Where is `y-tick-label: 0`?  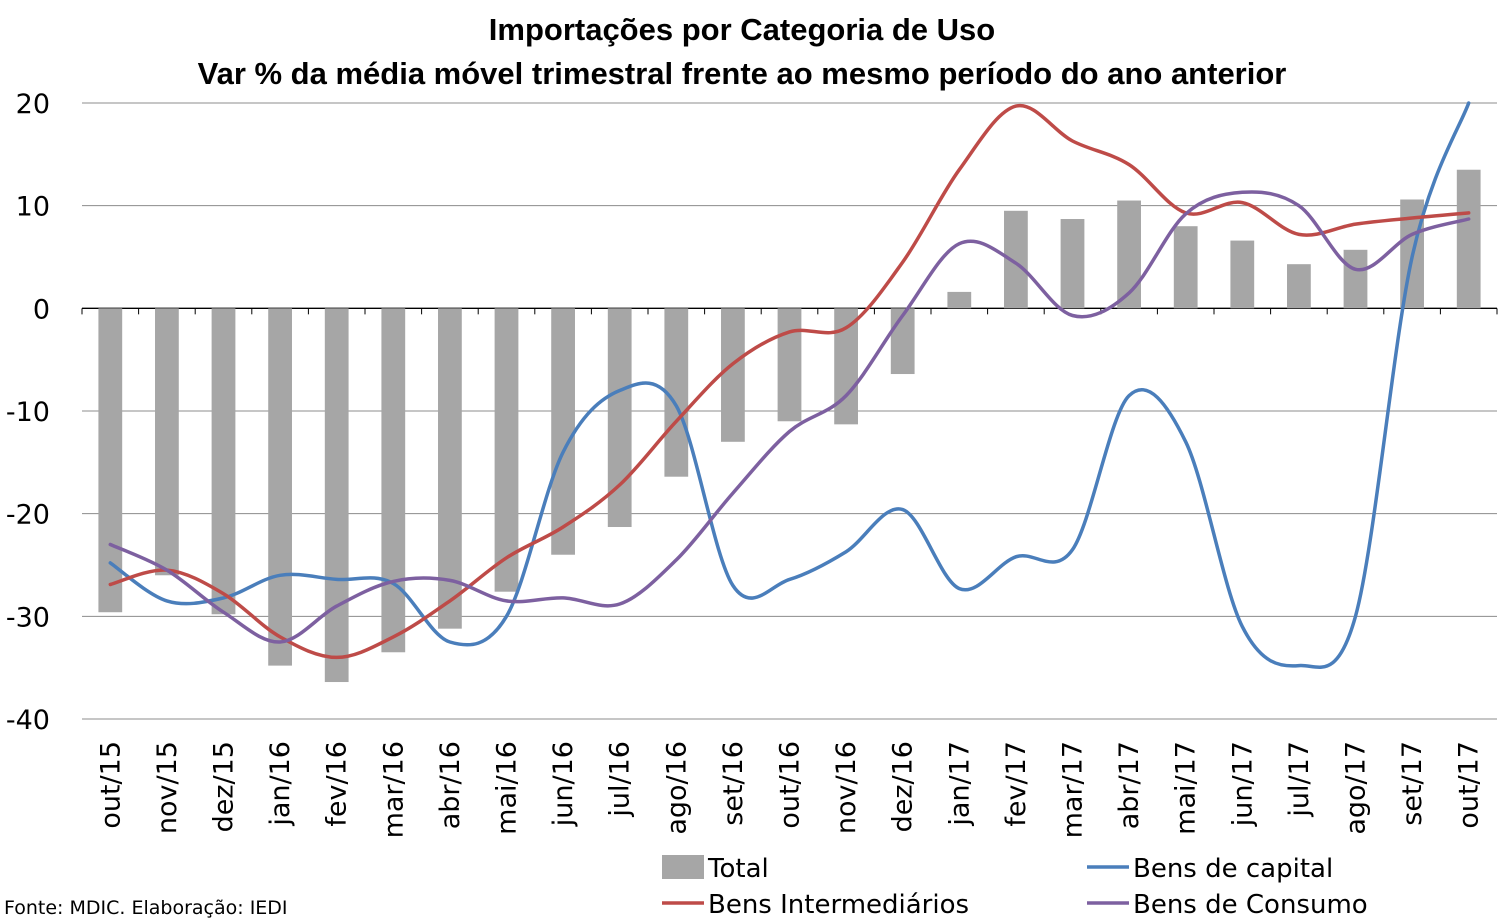 y-tick-label: 0 is located at coordinates (41, 309).